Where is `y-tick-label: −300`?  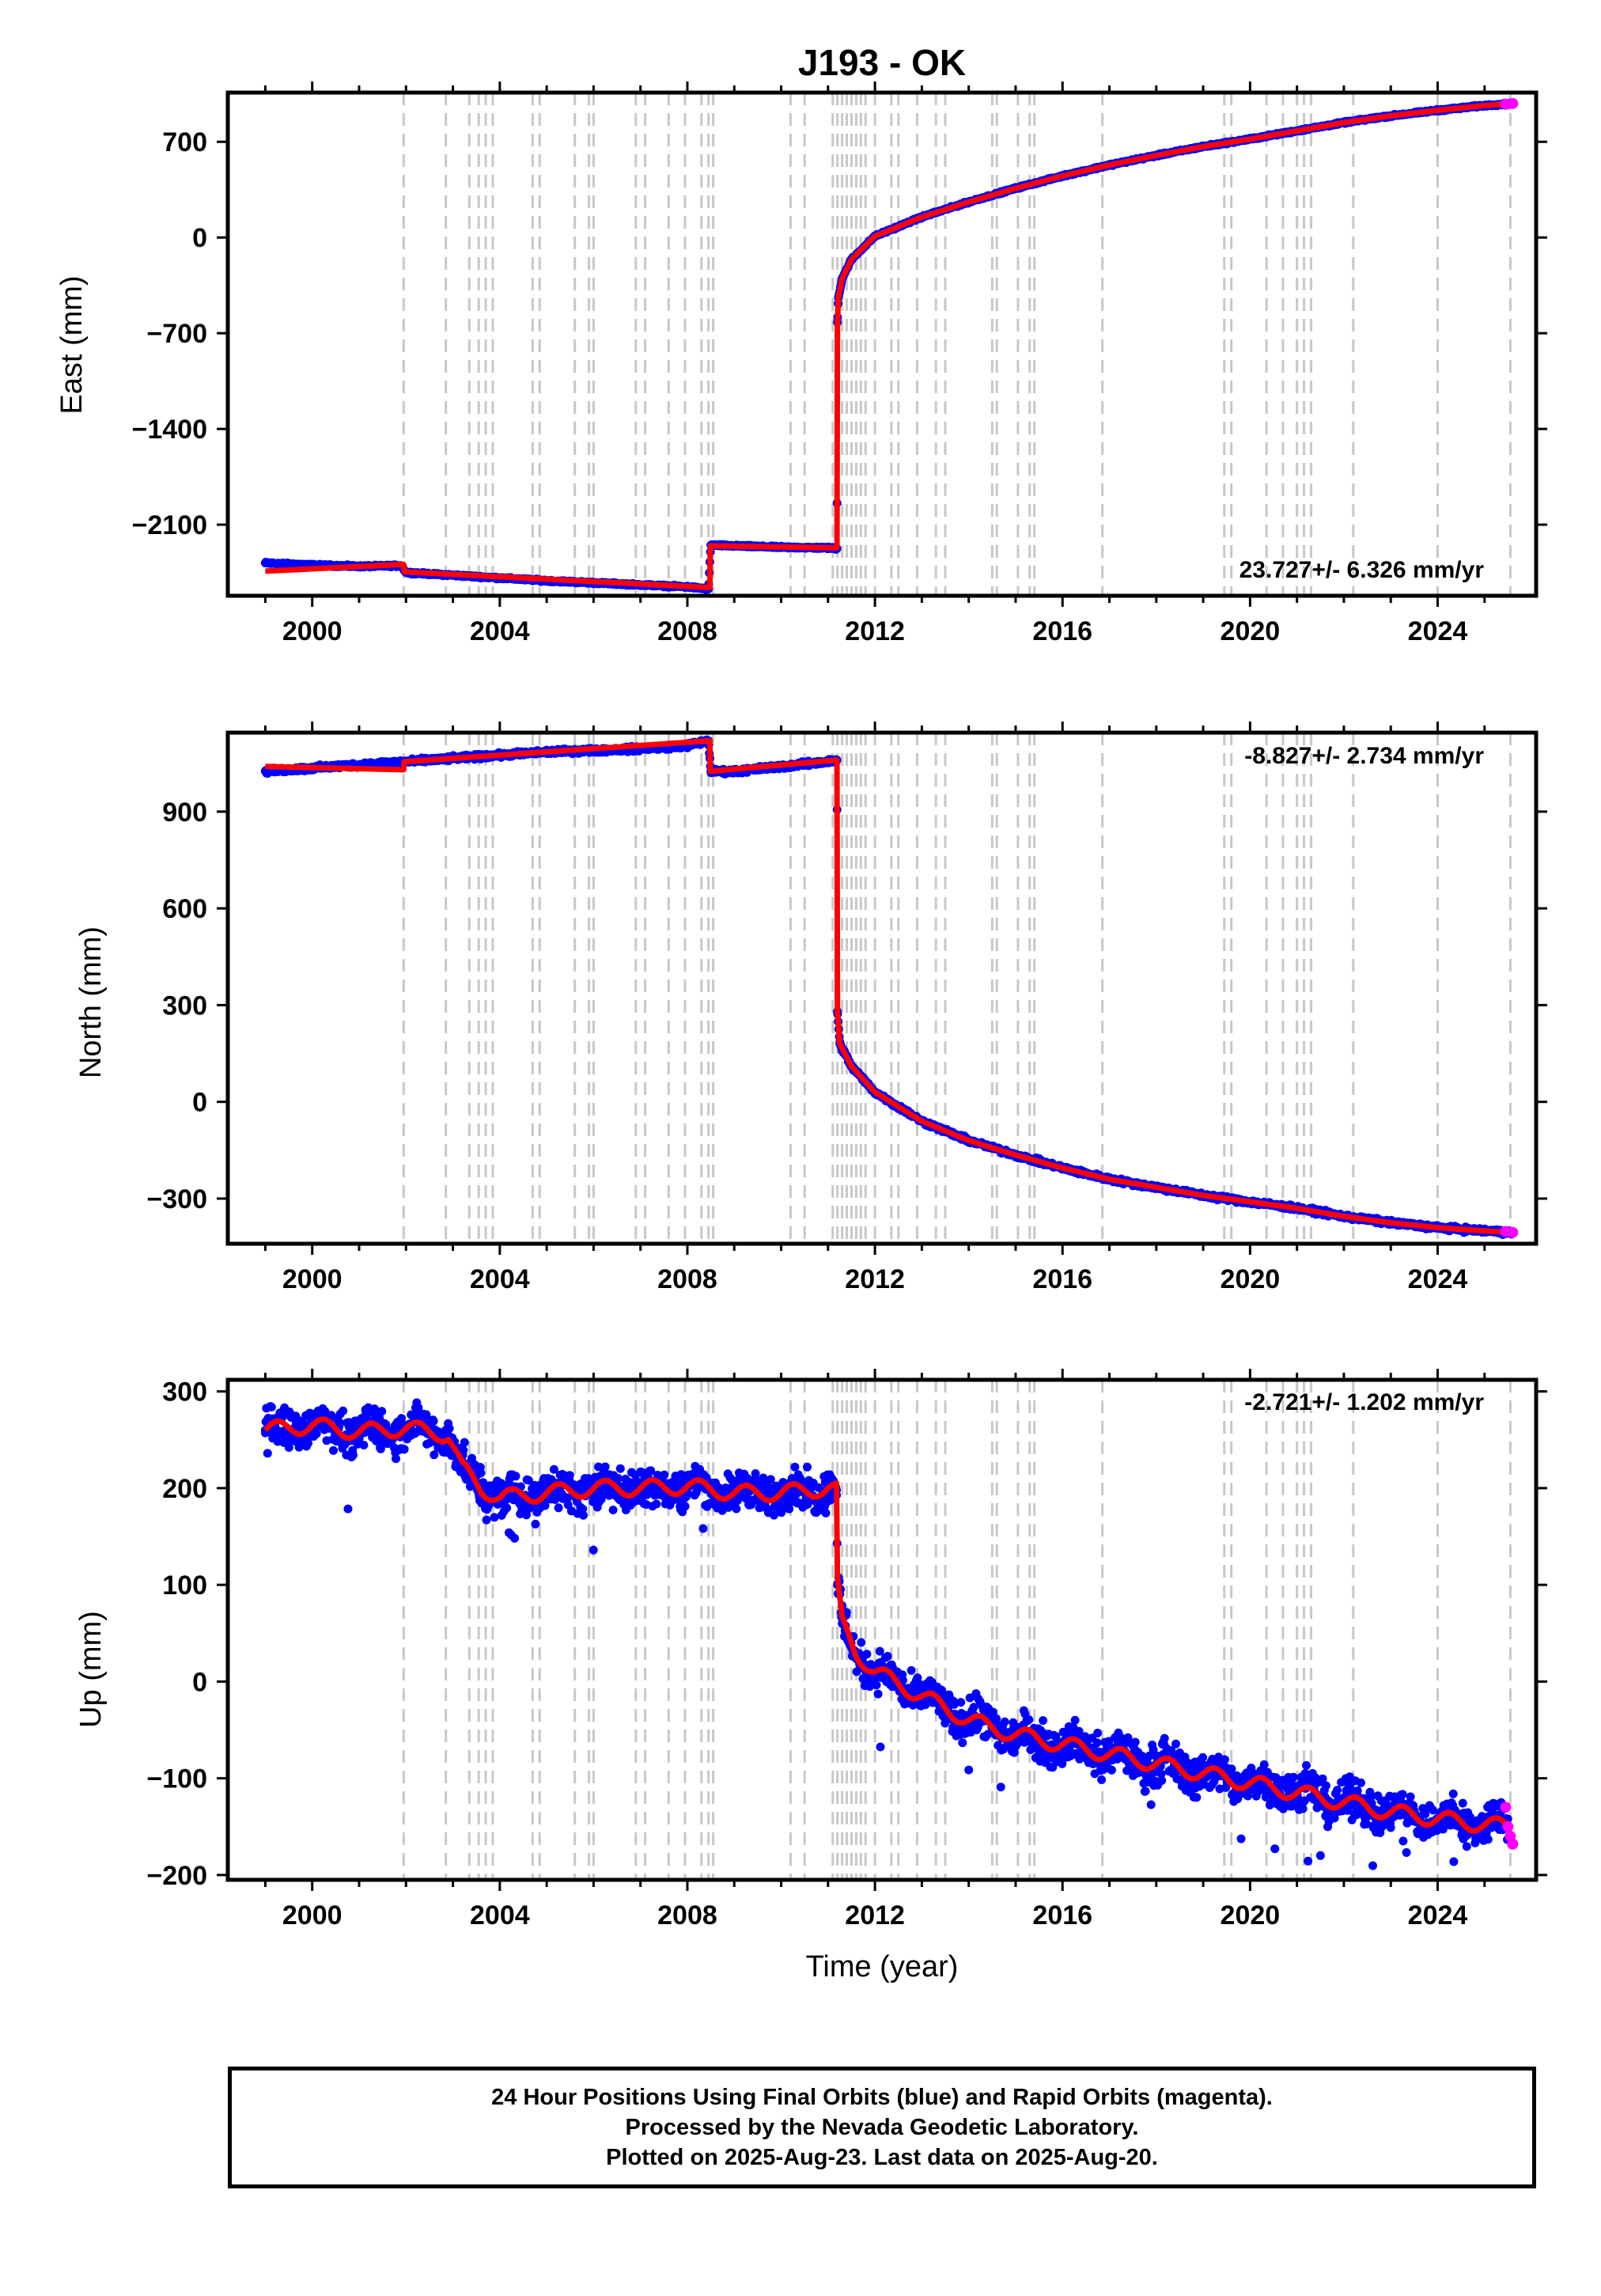 y-tick-label: −300 is located at coordinates (176, 1199).